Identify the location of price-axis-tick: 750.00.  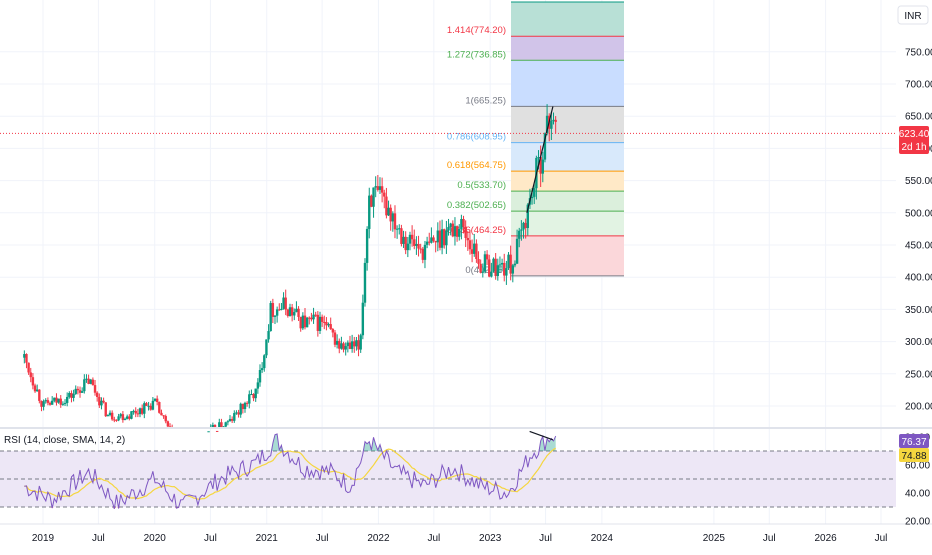
(918, 52).